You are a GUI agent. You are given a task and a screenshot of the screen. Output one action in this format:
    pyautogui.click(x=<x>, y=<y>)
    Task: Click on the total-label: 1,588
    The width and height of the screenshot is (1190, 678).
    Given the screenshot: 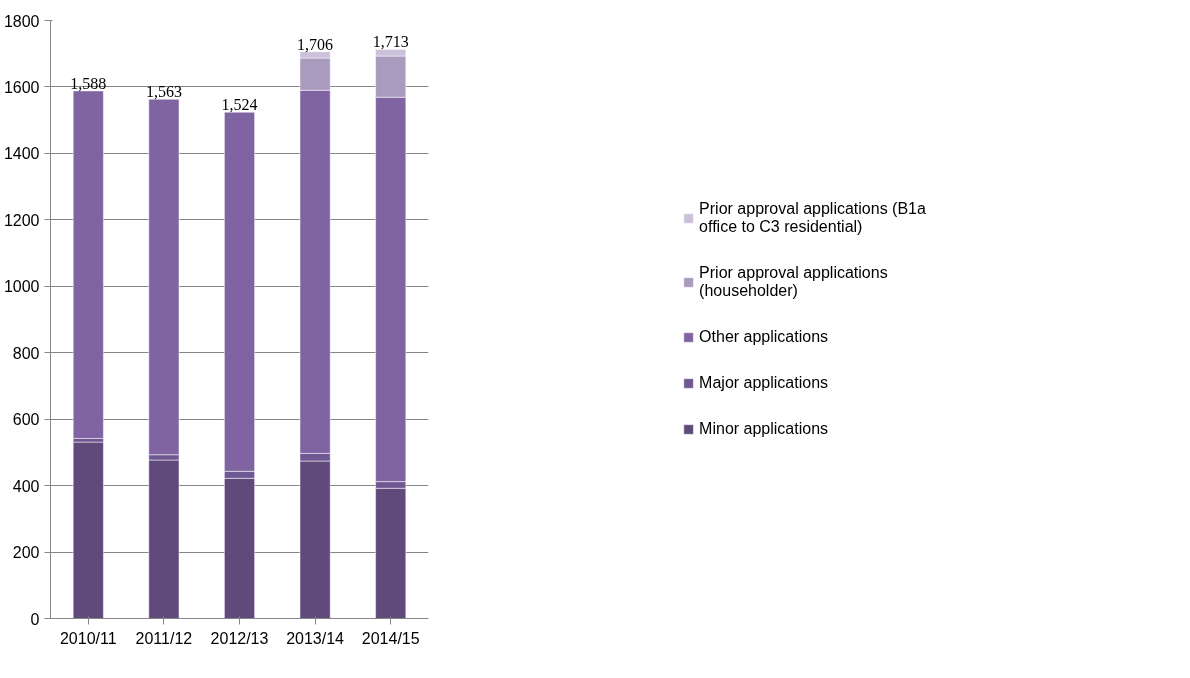 What is the action you would take?
    pyautogui.click(x=88, y=83)
    